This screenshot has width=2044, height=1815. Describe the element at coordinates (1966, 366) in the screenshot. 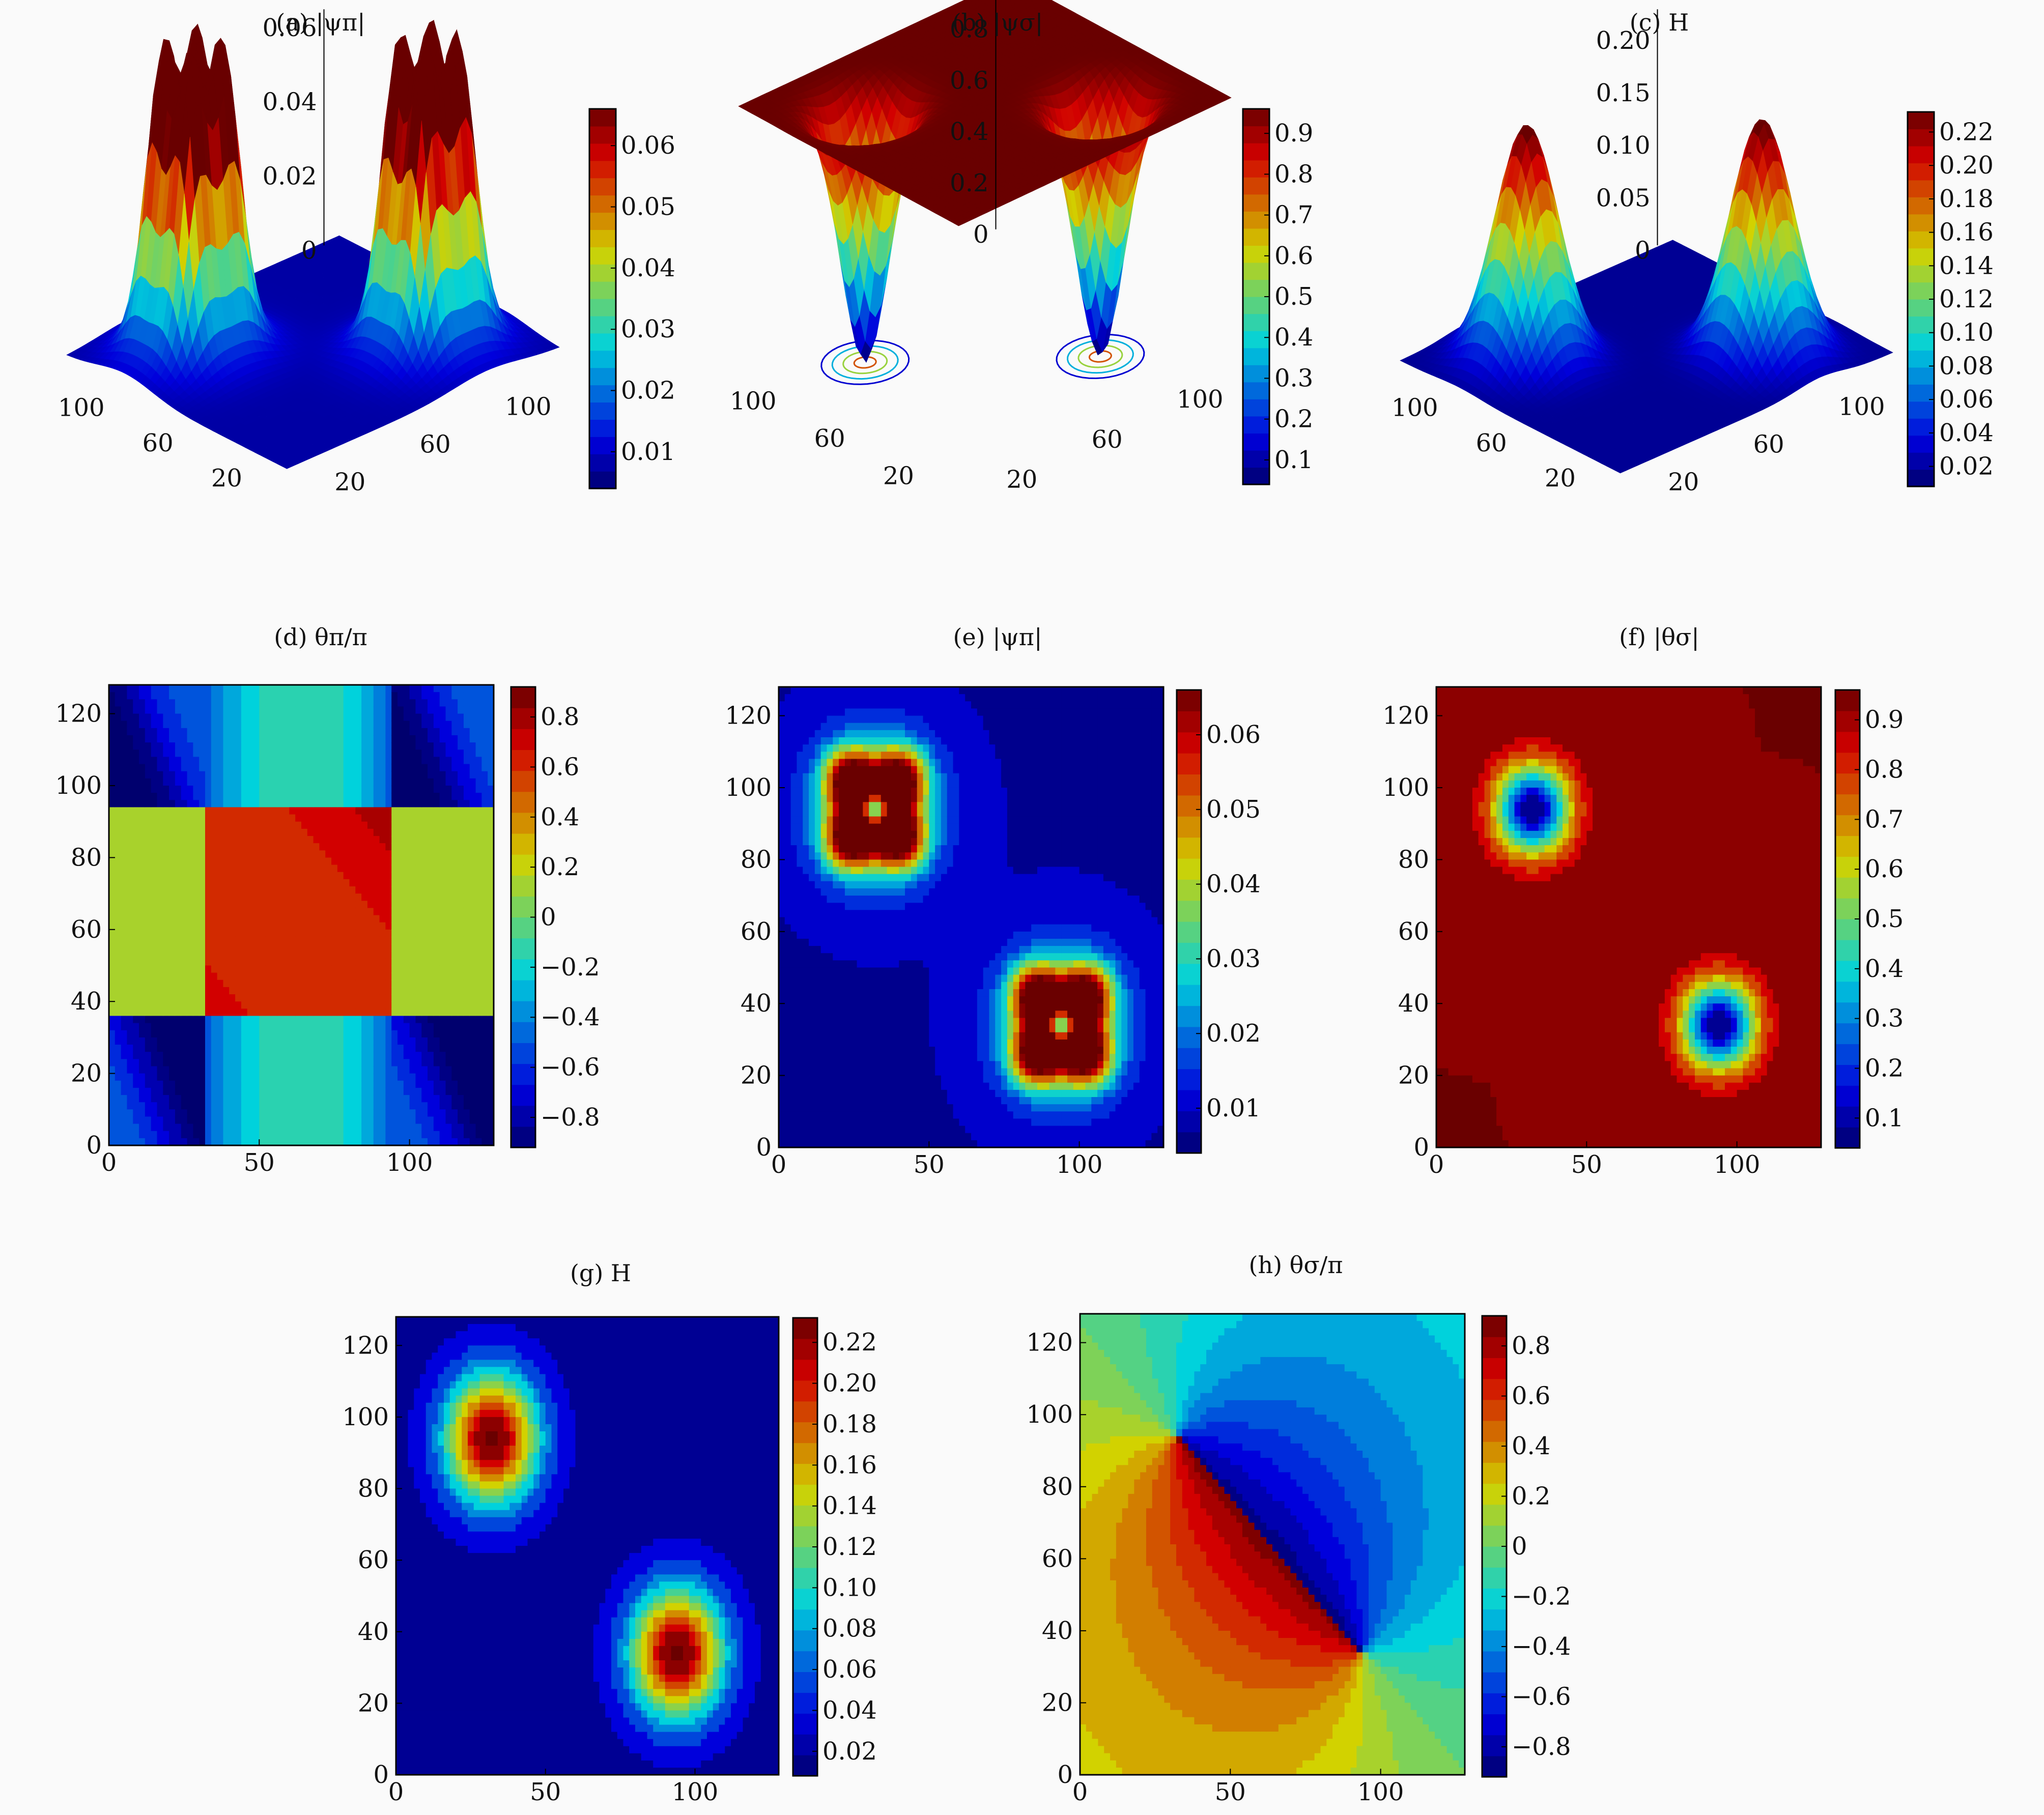

I see `colorbar-tick-label: 0.08` at that location.